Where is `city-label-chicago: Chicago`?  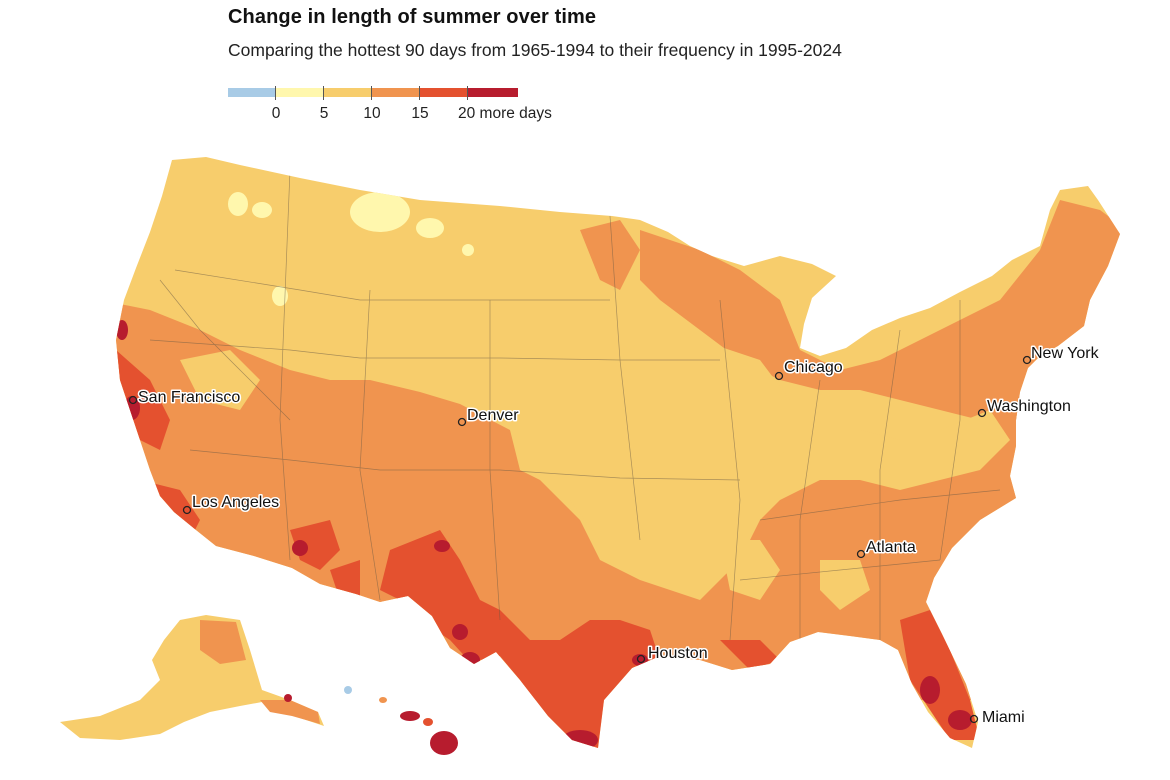
city-label-chicago: Chicago is located at coordinates (813, 367).